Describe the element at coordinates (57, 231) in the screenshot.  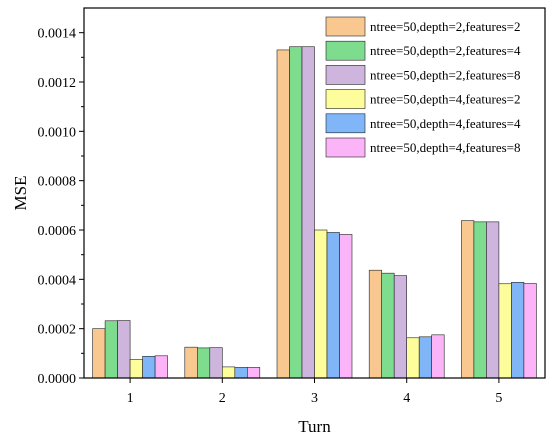
I see `y-tick-label: 0.0006` at that location.